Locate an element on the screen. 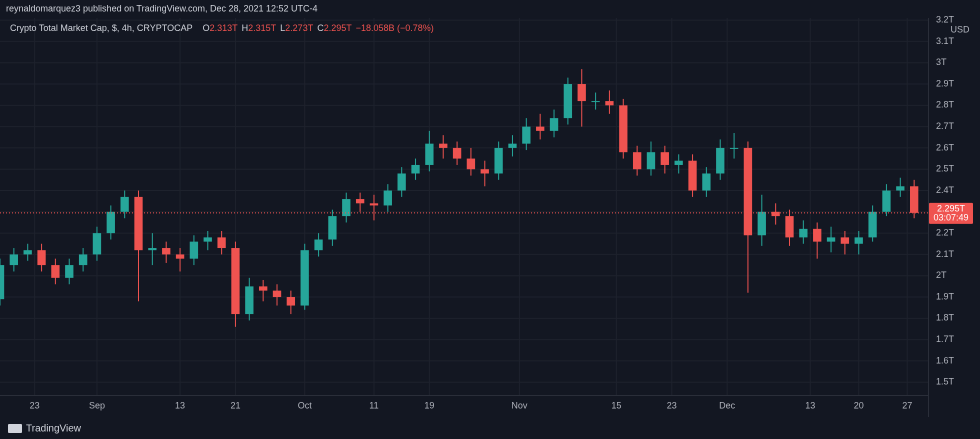 The width and height of the screenshot is (980, 439). x-tick-label: 11 is located at coordinates (373, 405).